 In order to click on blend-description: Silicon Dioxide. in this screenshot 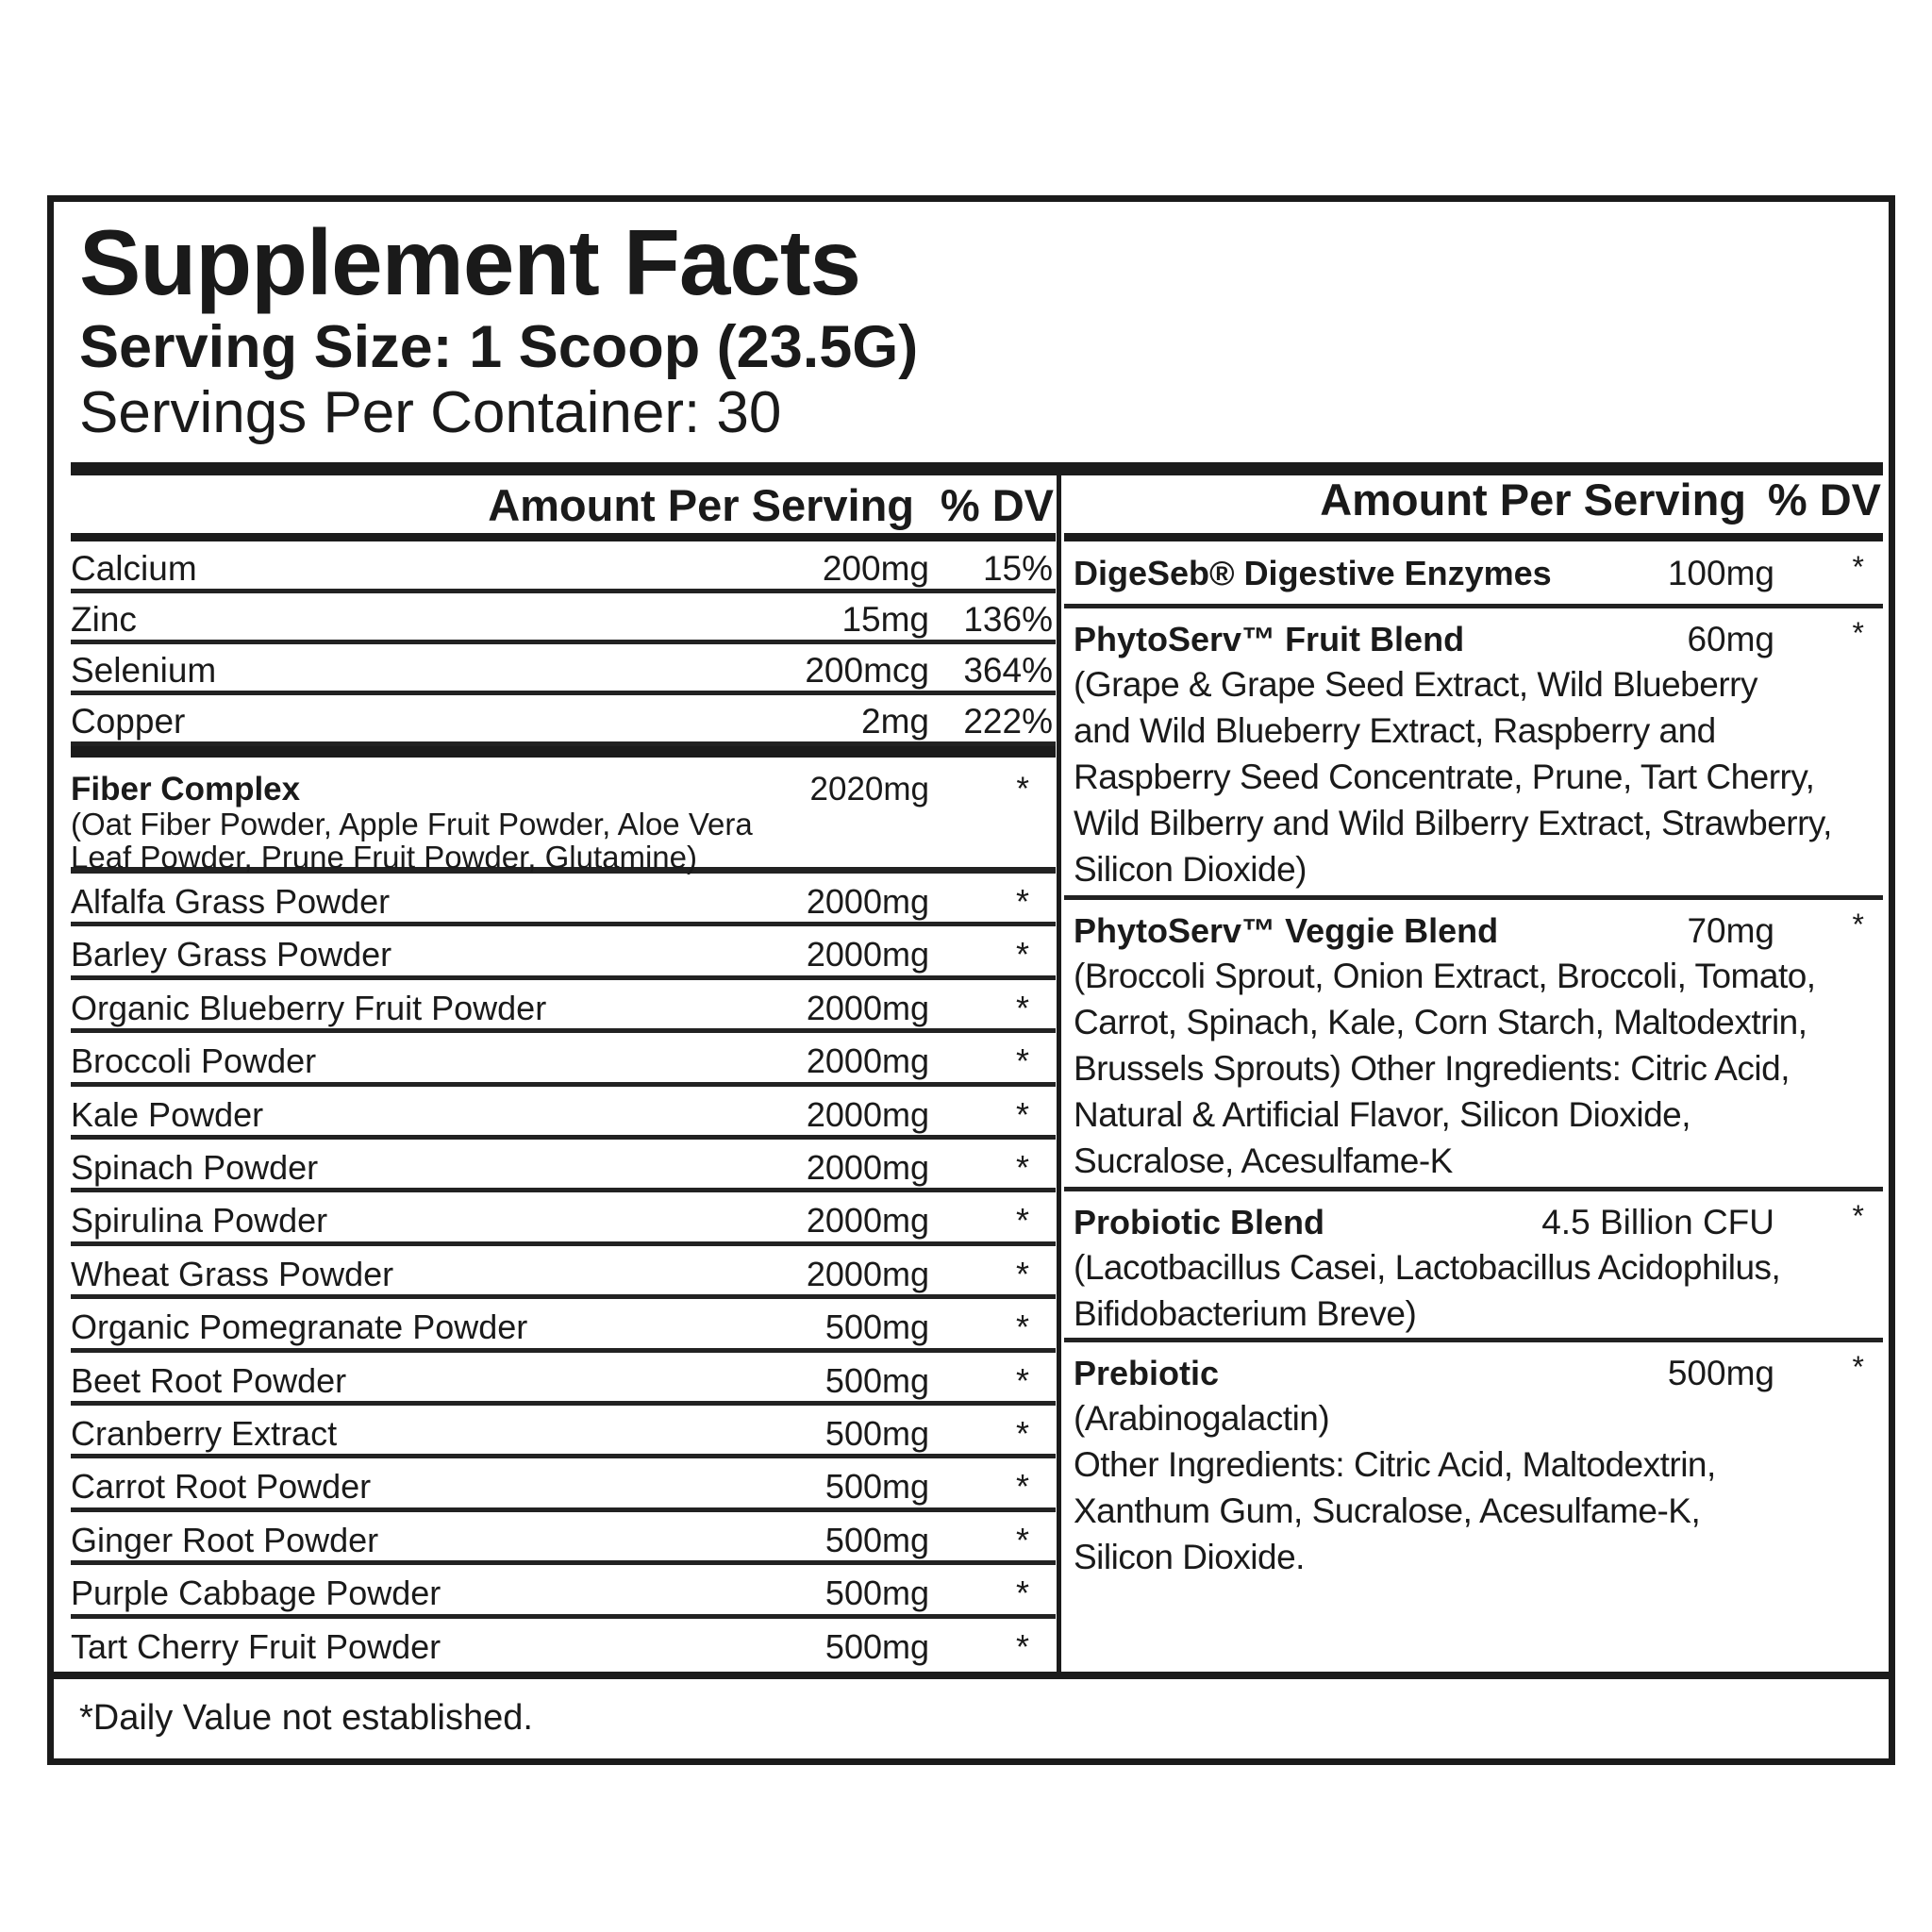, I will do `click(1189, 1557)`.